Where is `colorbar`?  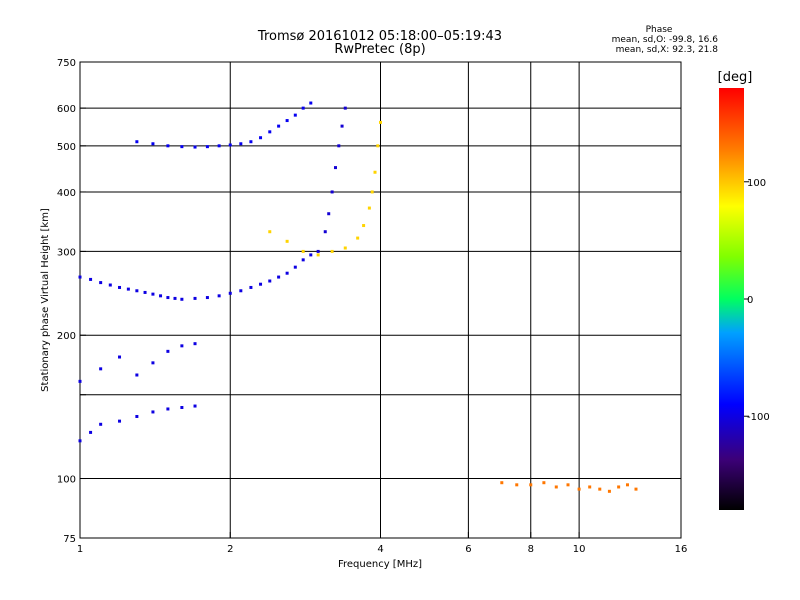
colorbar is located at coordinates (731, 299).